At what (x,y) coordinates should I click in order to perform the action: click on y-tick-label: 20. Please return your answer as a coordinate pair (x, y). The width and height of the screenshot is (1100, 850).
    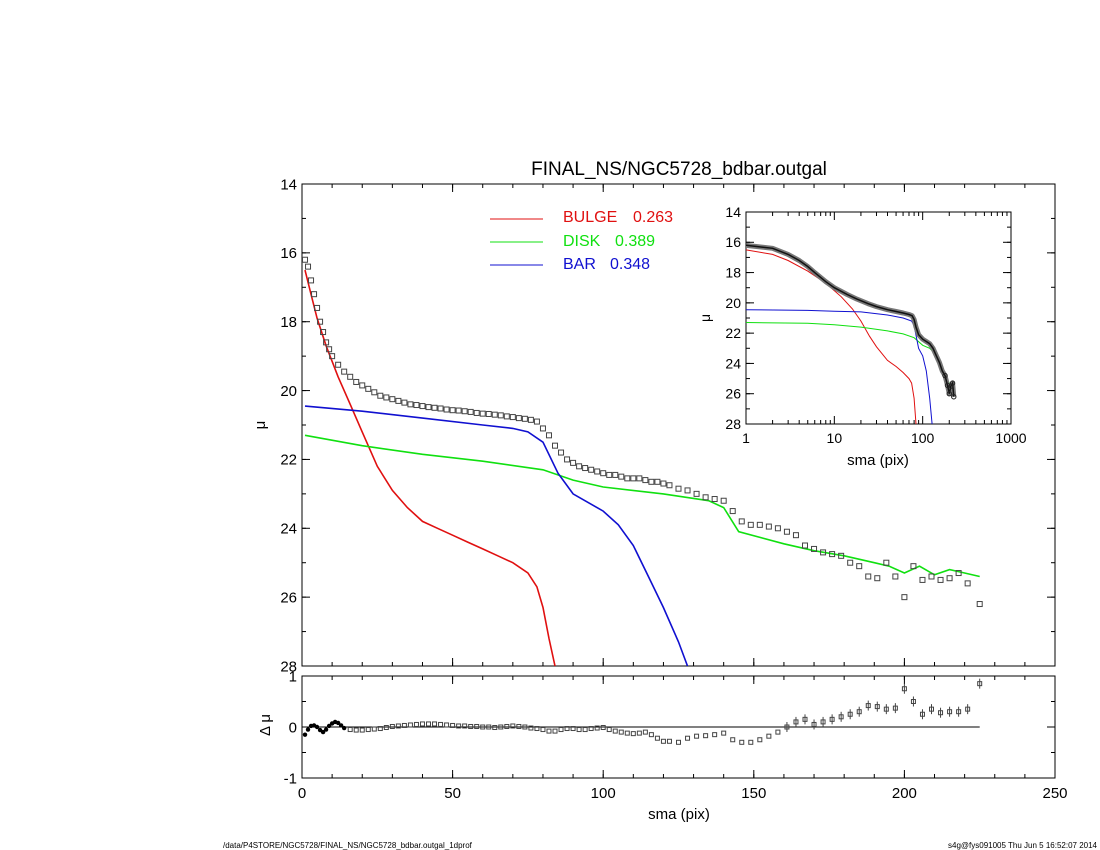
    Looking at the image, I should click on (733, 303).